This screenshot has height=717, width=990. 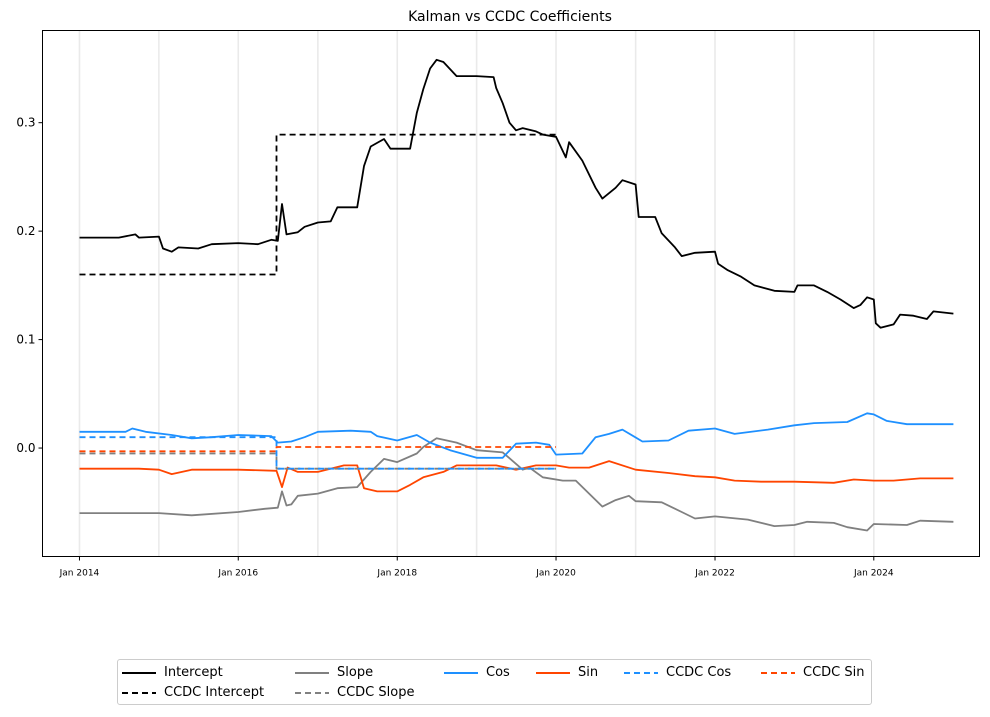 What do you see at coordinates (641, 672) in the screenshot?
I see `legend-swatch-ccdc-cos` at bounding box center [641, 672].